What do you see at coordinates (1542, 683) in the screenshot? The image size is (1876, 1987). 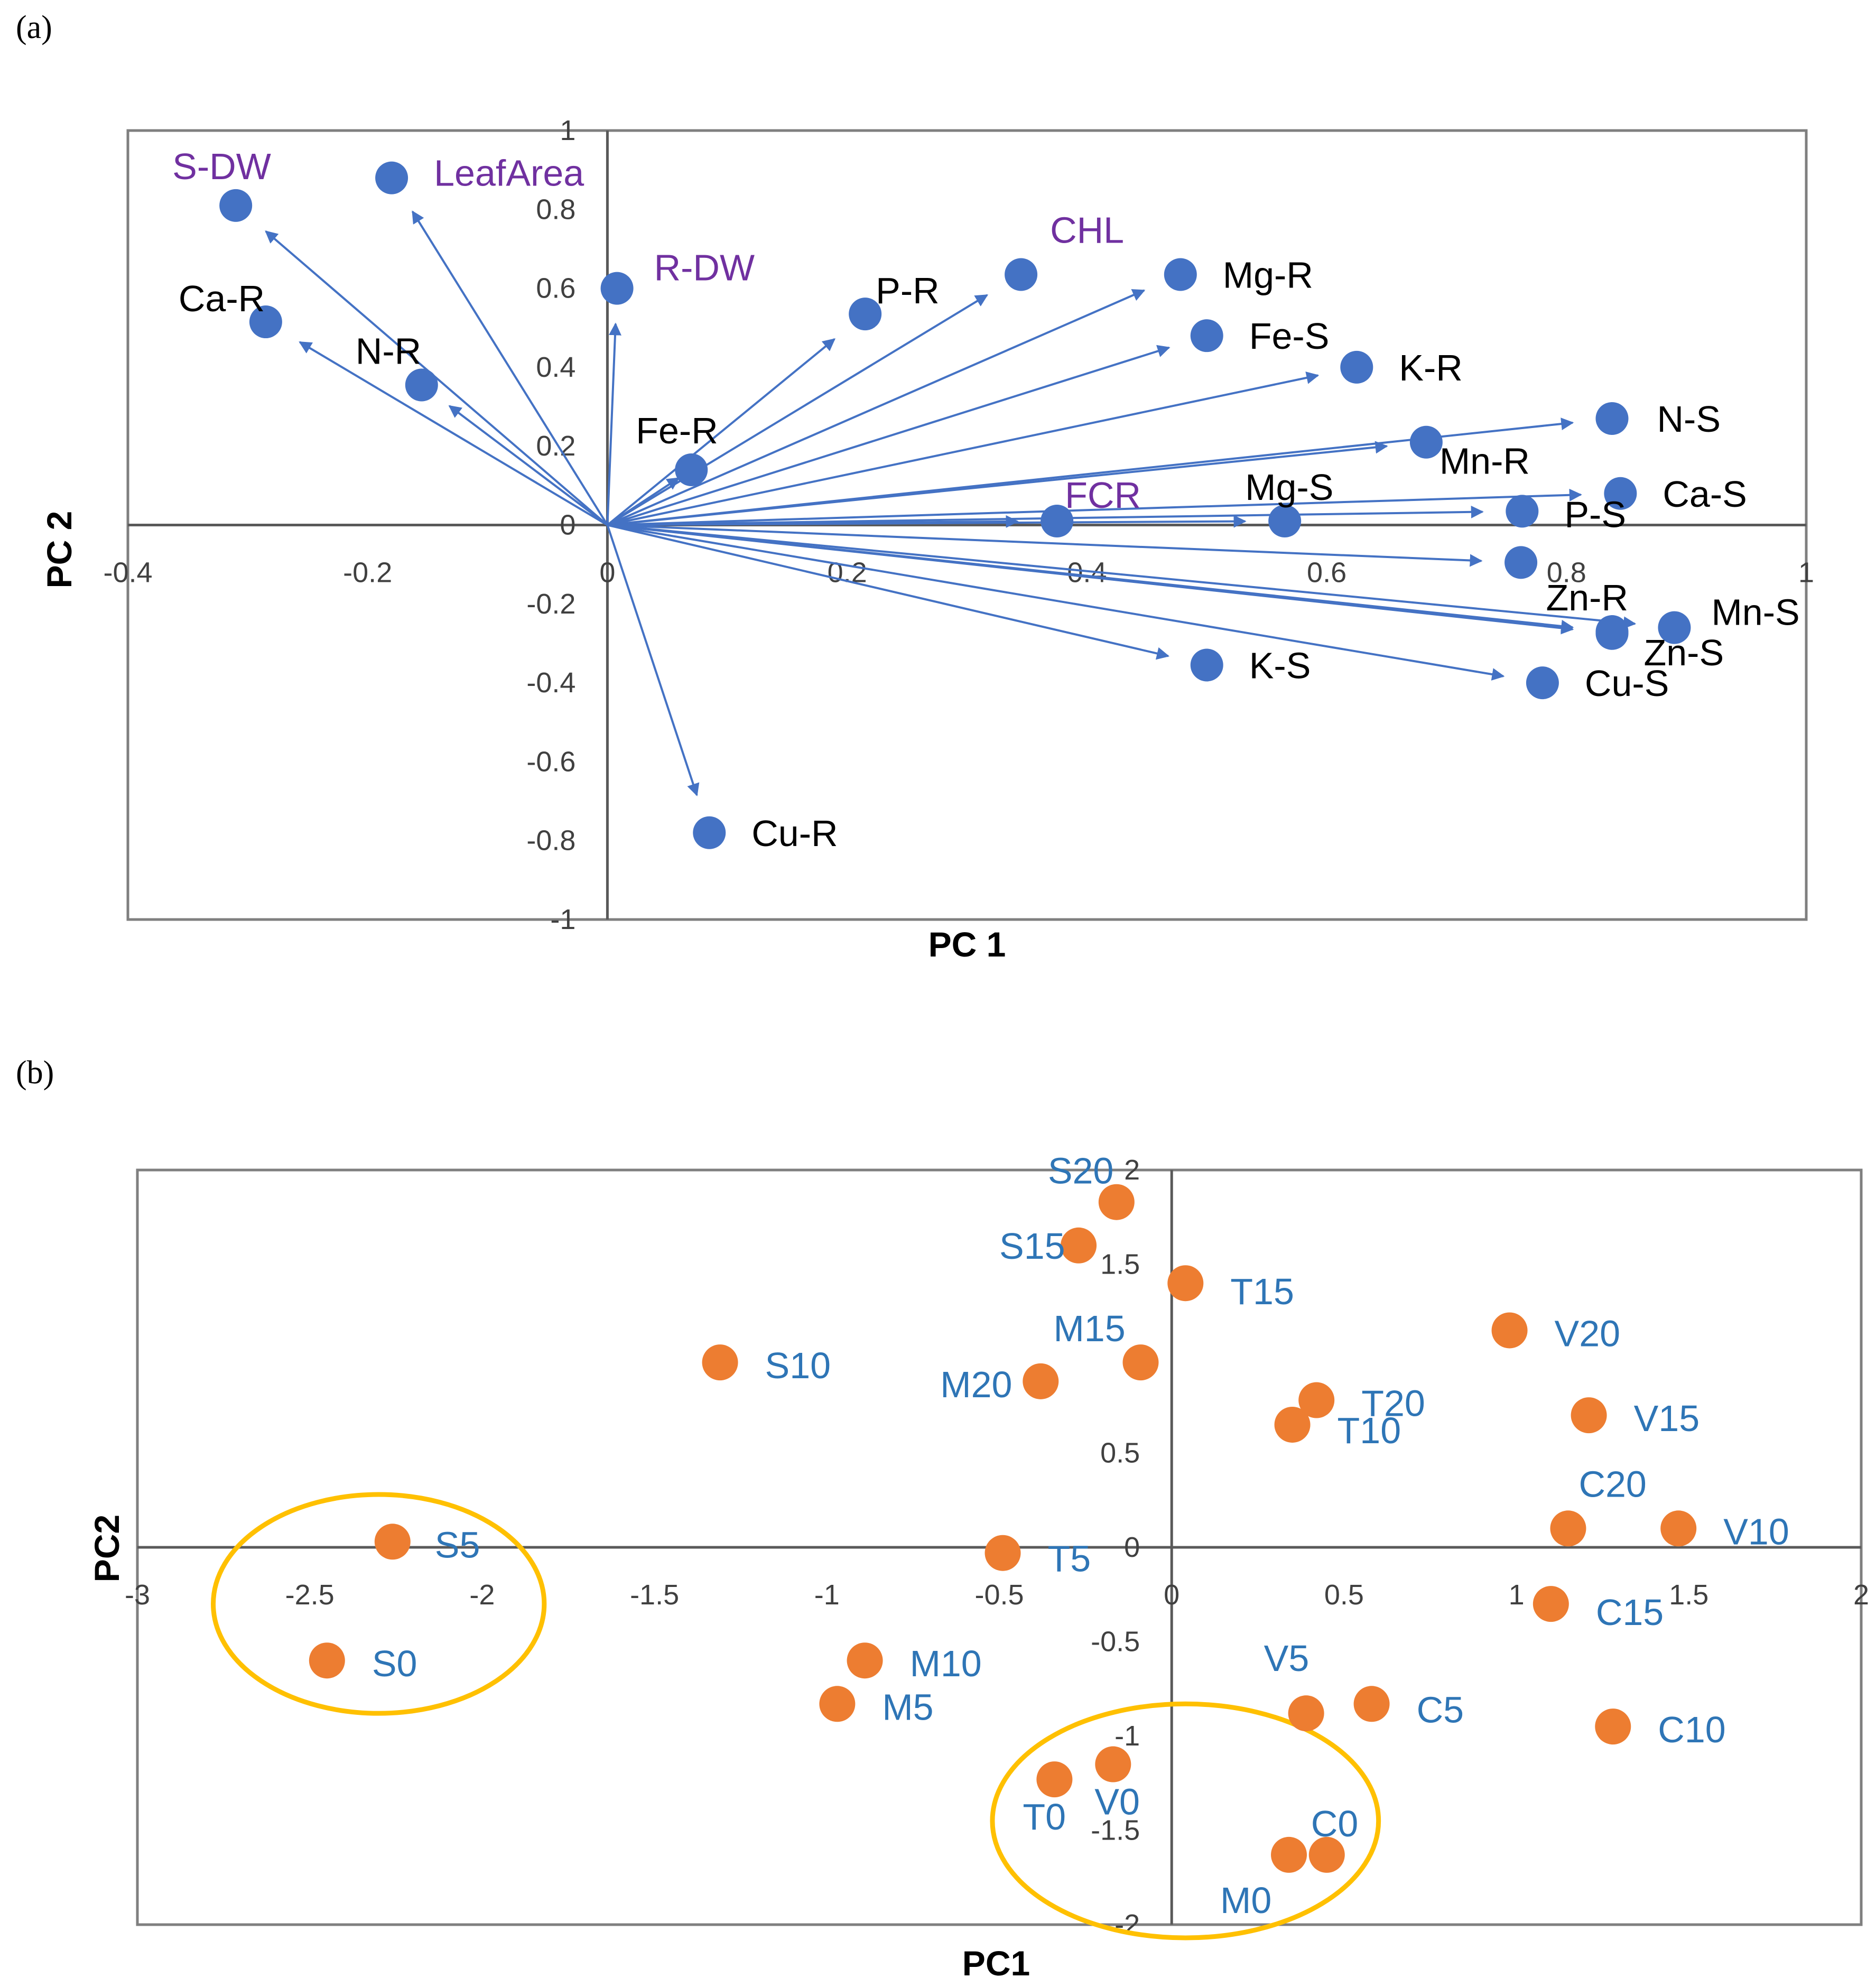 I see `point-cu-s` at bounding box center [1542, 683].